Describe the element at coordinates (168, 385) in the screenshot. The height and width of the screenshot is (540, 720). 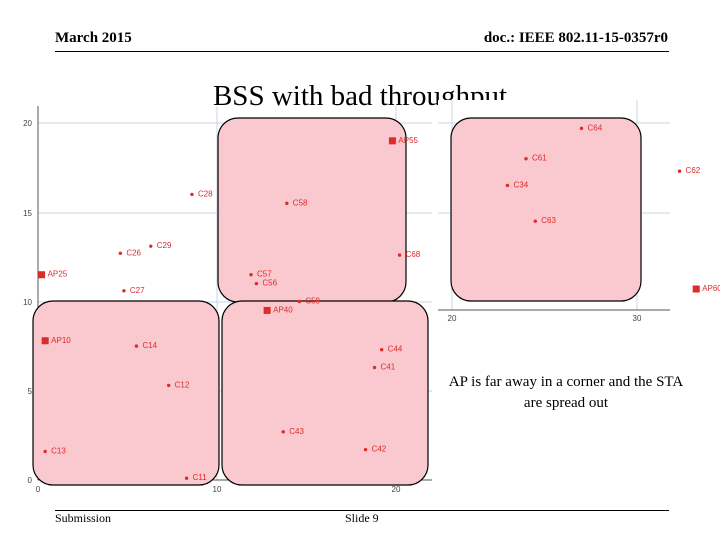
I see `sta-marker-c12` at that location.